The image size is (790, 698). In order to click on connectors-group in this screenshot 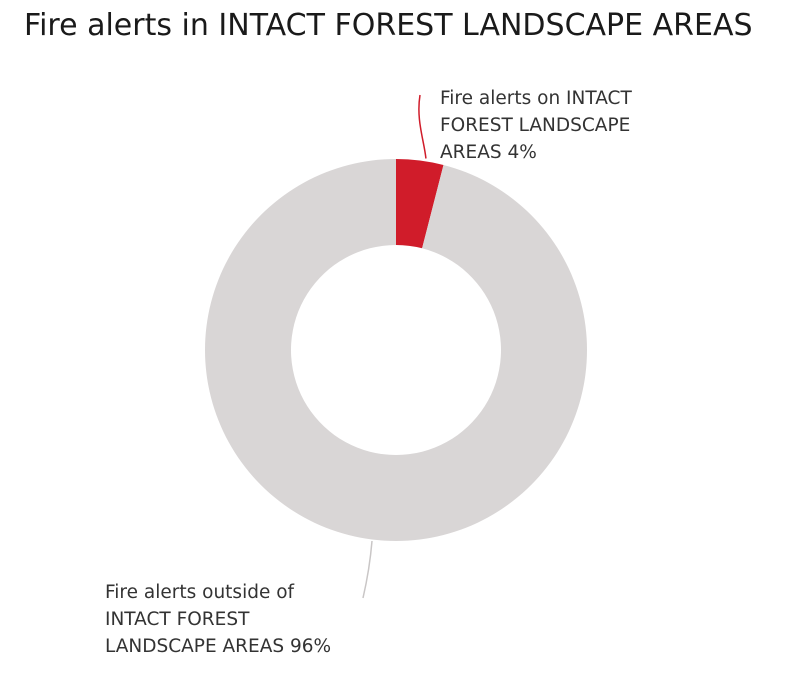, I will do `click(394, 346)`.